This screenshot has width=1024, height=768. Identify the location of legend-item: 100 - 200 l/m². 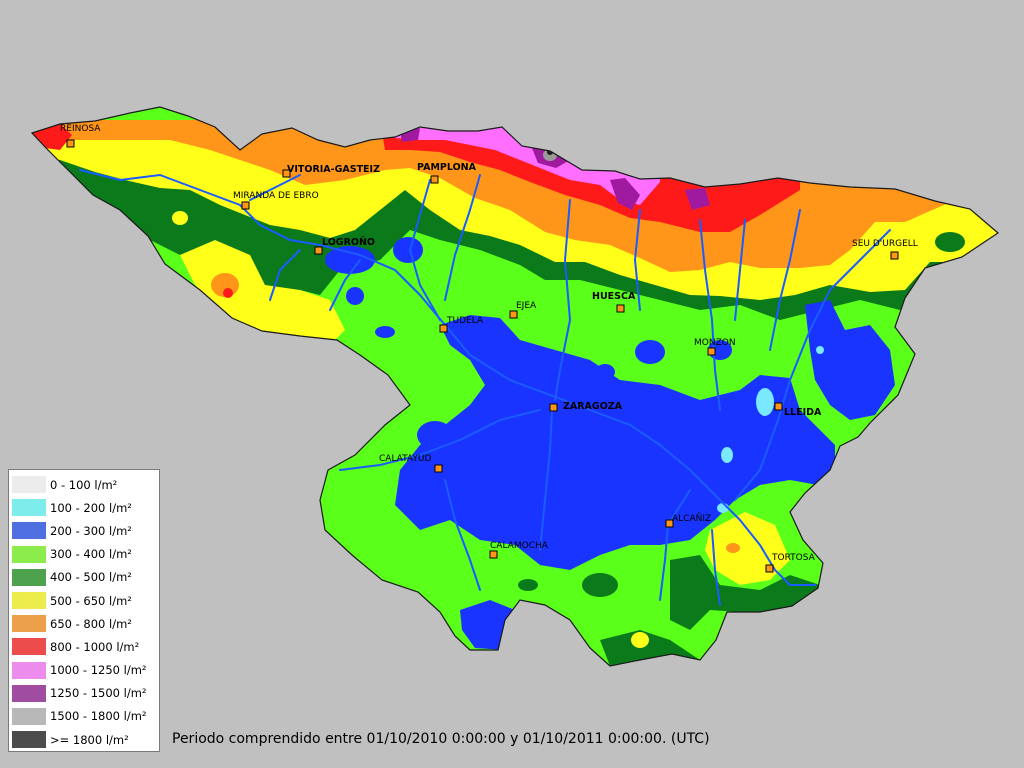
(85, 507).